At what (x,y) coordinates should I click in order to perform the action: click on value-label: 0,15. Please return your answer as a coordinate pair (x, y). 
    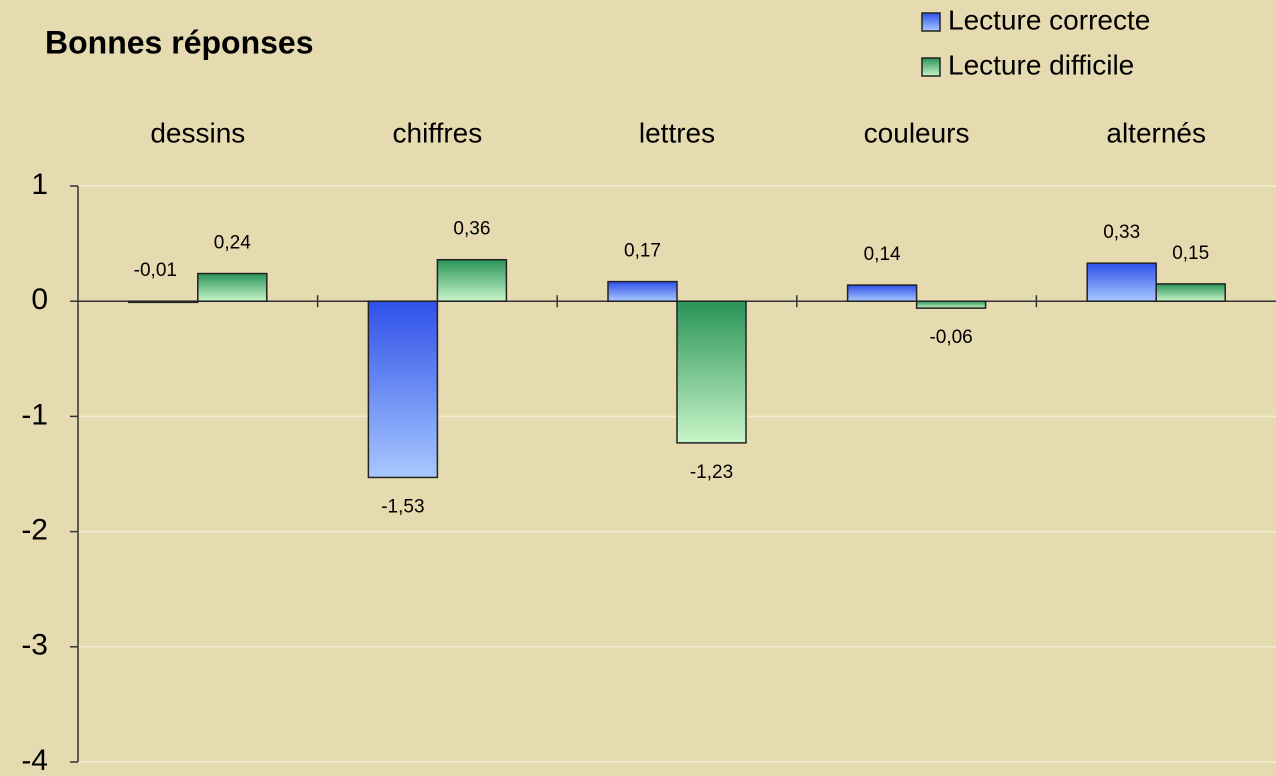
    Looking at the image, I should click on (1190, 253).